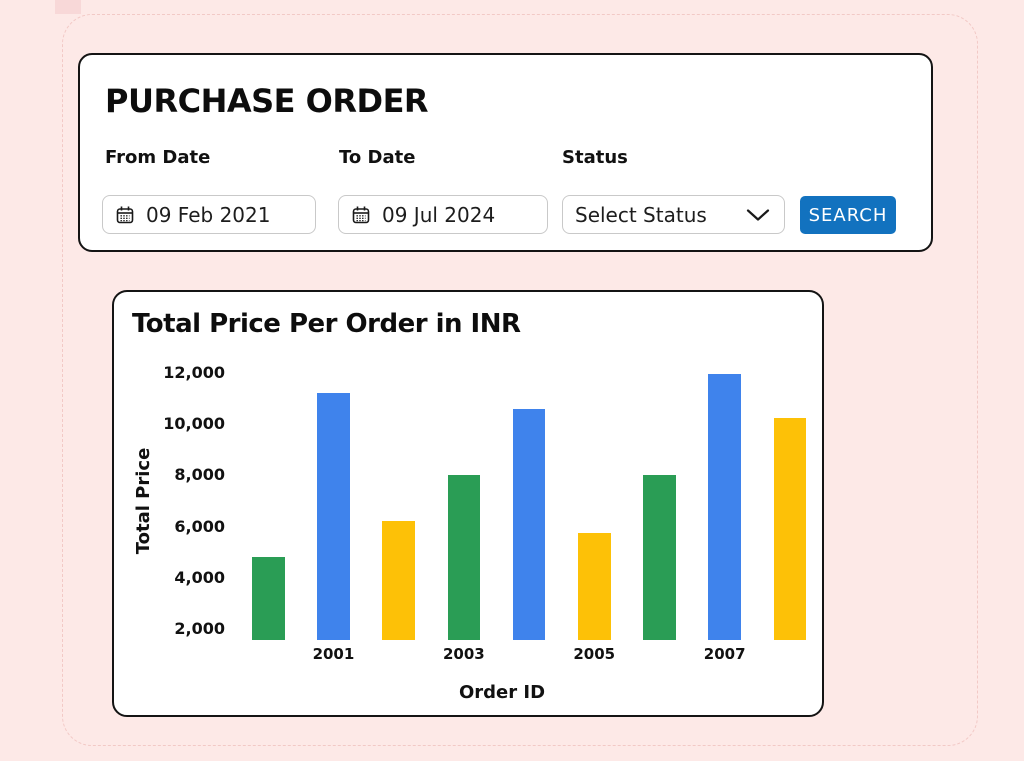  What do you see at coordinates (848, 215) in the screenshot?
I see `search-button: SEARCH` at bounding box center [848, 215].